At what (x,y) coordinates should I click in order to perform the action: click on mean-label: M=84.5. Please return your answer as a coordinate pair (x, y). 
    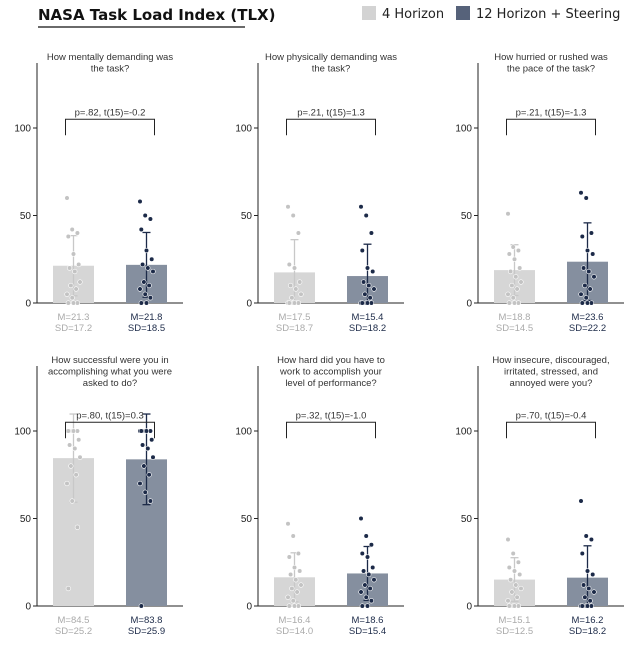
    Looking at the image, I should click on (74, 620).